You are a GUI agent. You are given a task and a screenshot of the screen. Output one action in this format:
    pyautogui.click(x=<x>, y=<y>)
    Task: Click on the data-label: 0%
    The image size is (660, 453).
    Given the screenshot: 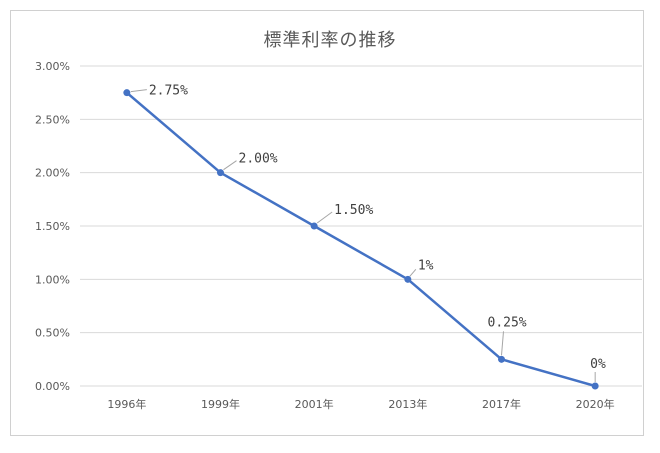 What is the action you would take?
    pyautogui.click(x=598, y=364)
    